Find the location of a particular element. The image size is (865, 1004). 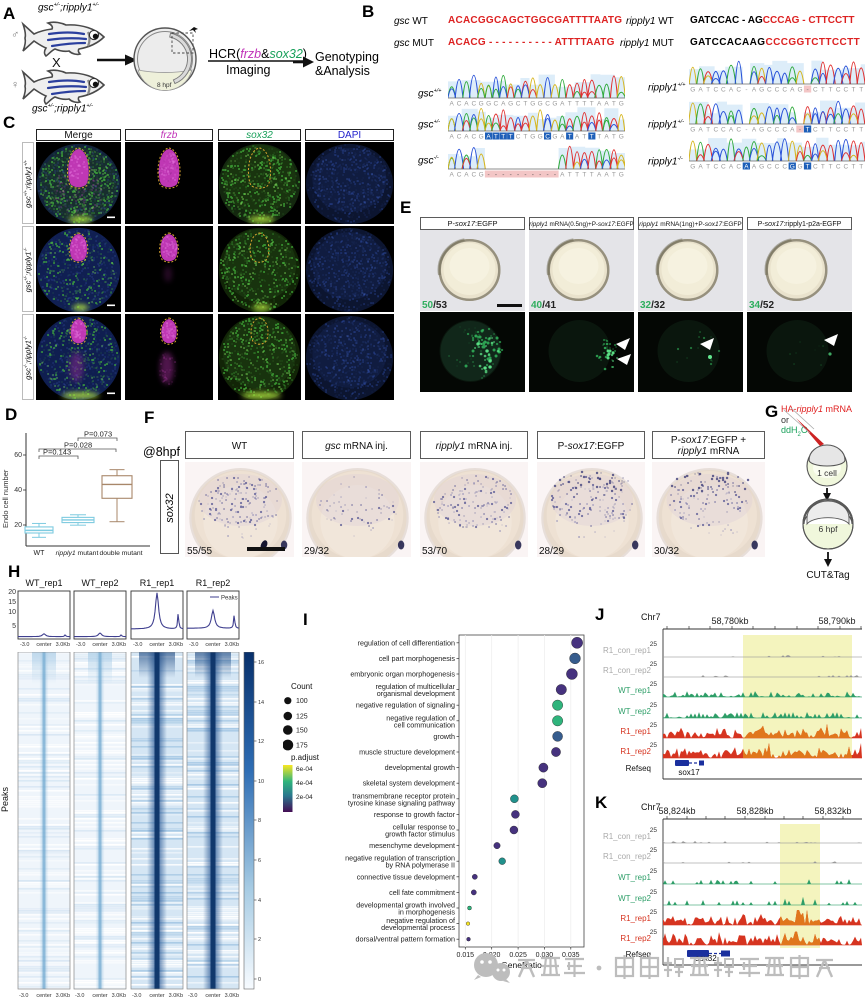

svg-text: Endo cell number is located at coordinates (5, 498).